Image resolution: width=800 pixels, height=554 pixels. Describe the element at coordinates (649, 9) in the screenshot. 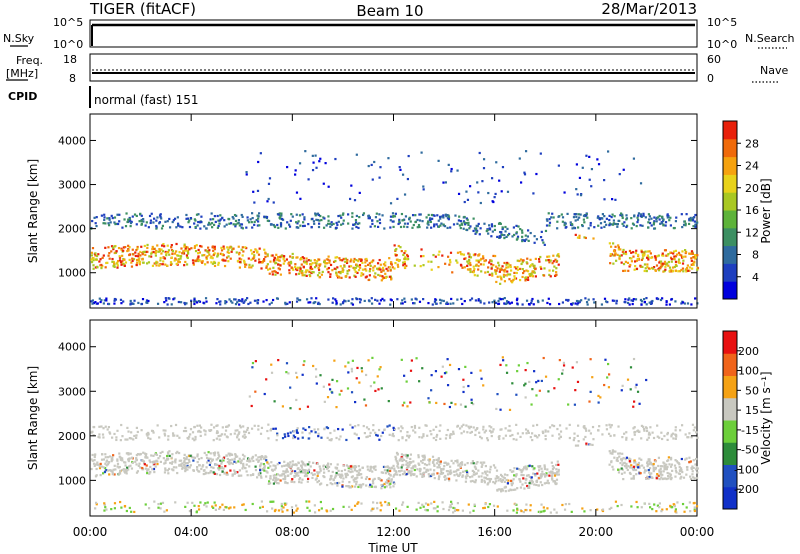

I see `date-title: 28/Mar/2013` at that location.